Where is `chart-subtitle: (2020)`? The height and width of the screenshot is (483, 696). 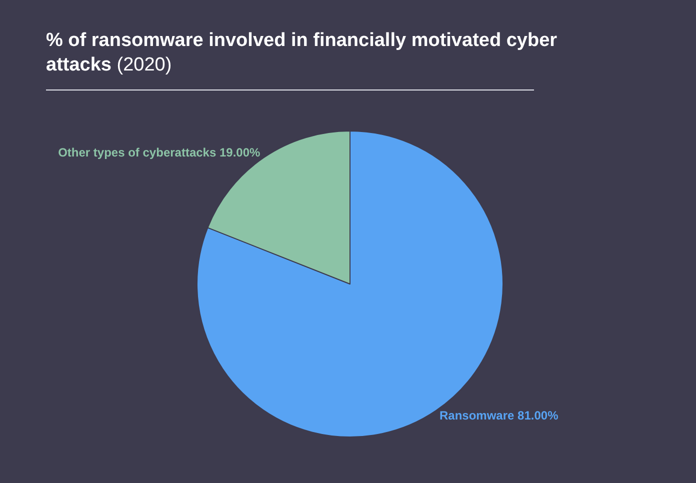 chart-subtitle: (2020) is located at coordinates (144, 65).